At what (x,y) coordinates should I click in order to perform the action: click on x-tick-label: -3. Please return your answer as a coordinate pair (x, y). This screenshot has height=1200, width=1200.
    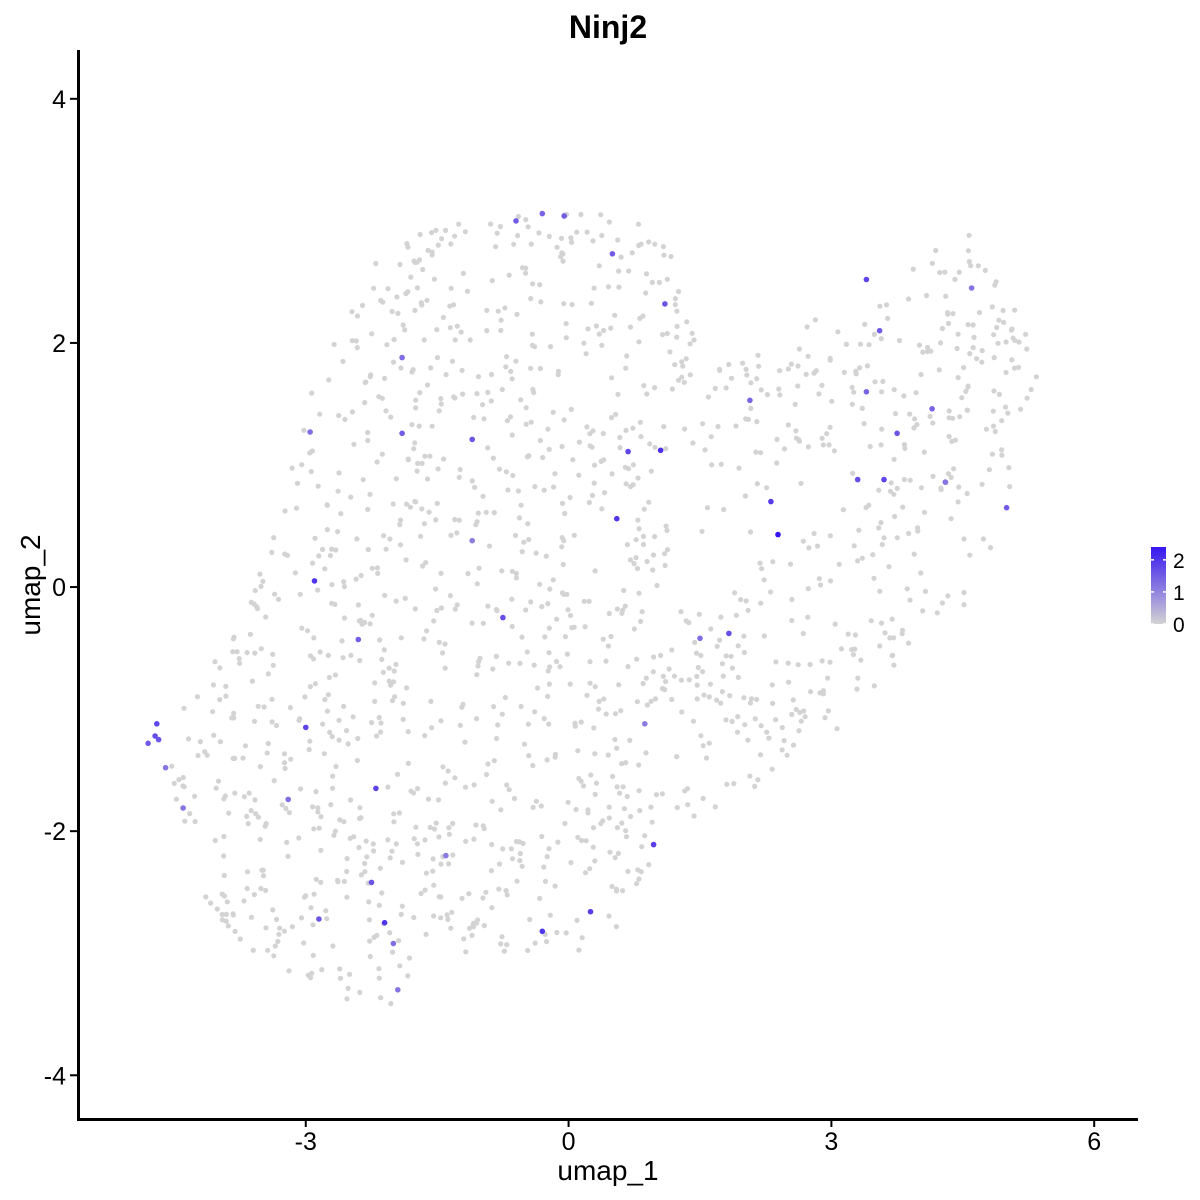
    Looking at the image, I should click on (306, 1142).